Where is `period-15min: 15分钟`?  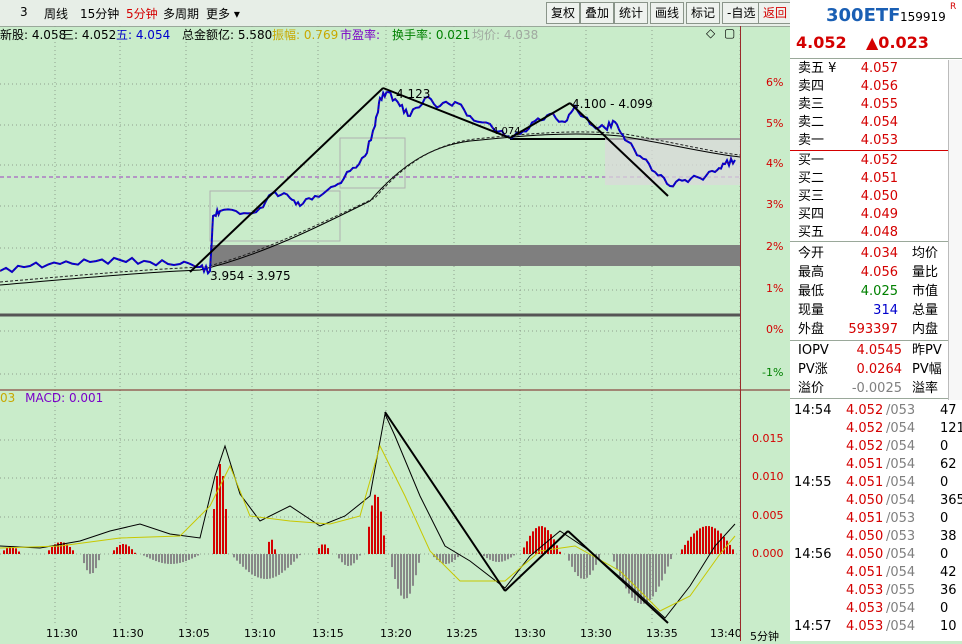 period-15min: 15分钟 is located at coordinates (100, 14).